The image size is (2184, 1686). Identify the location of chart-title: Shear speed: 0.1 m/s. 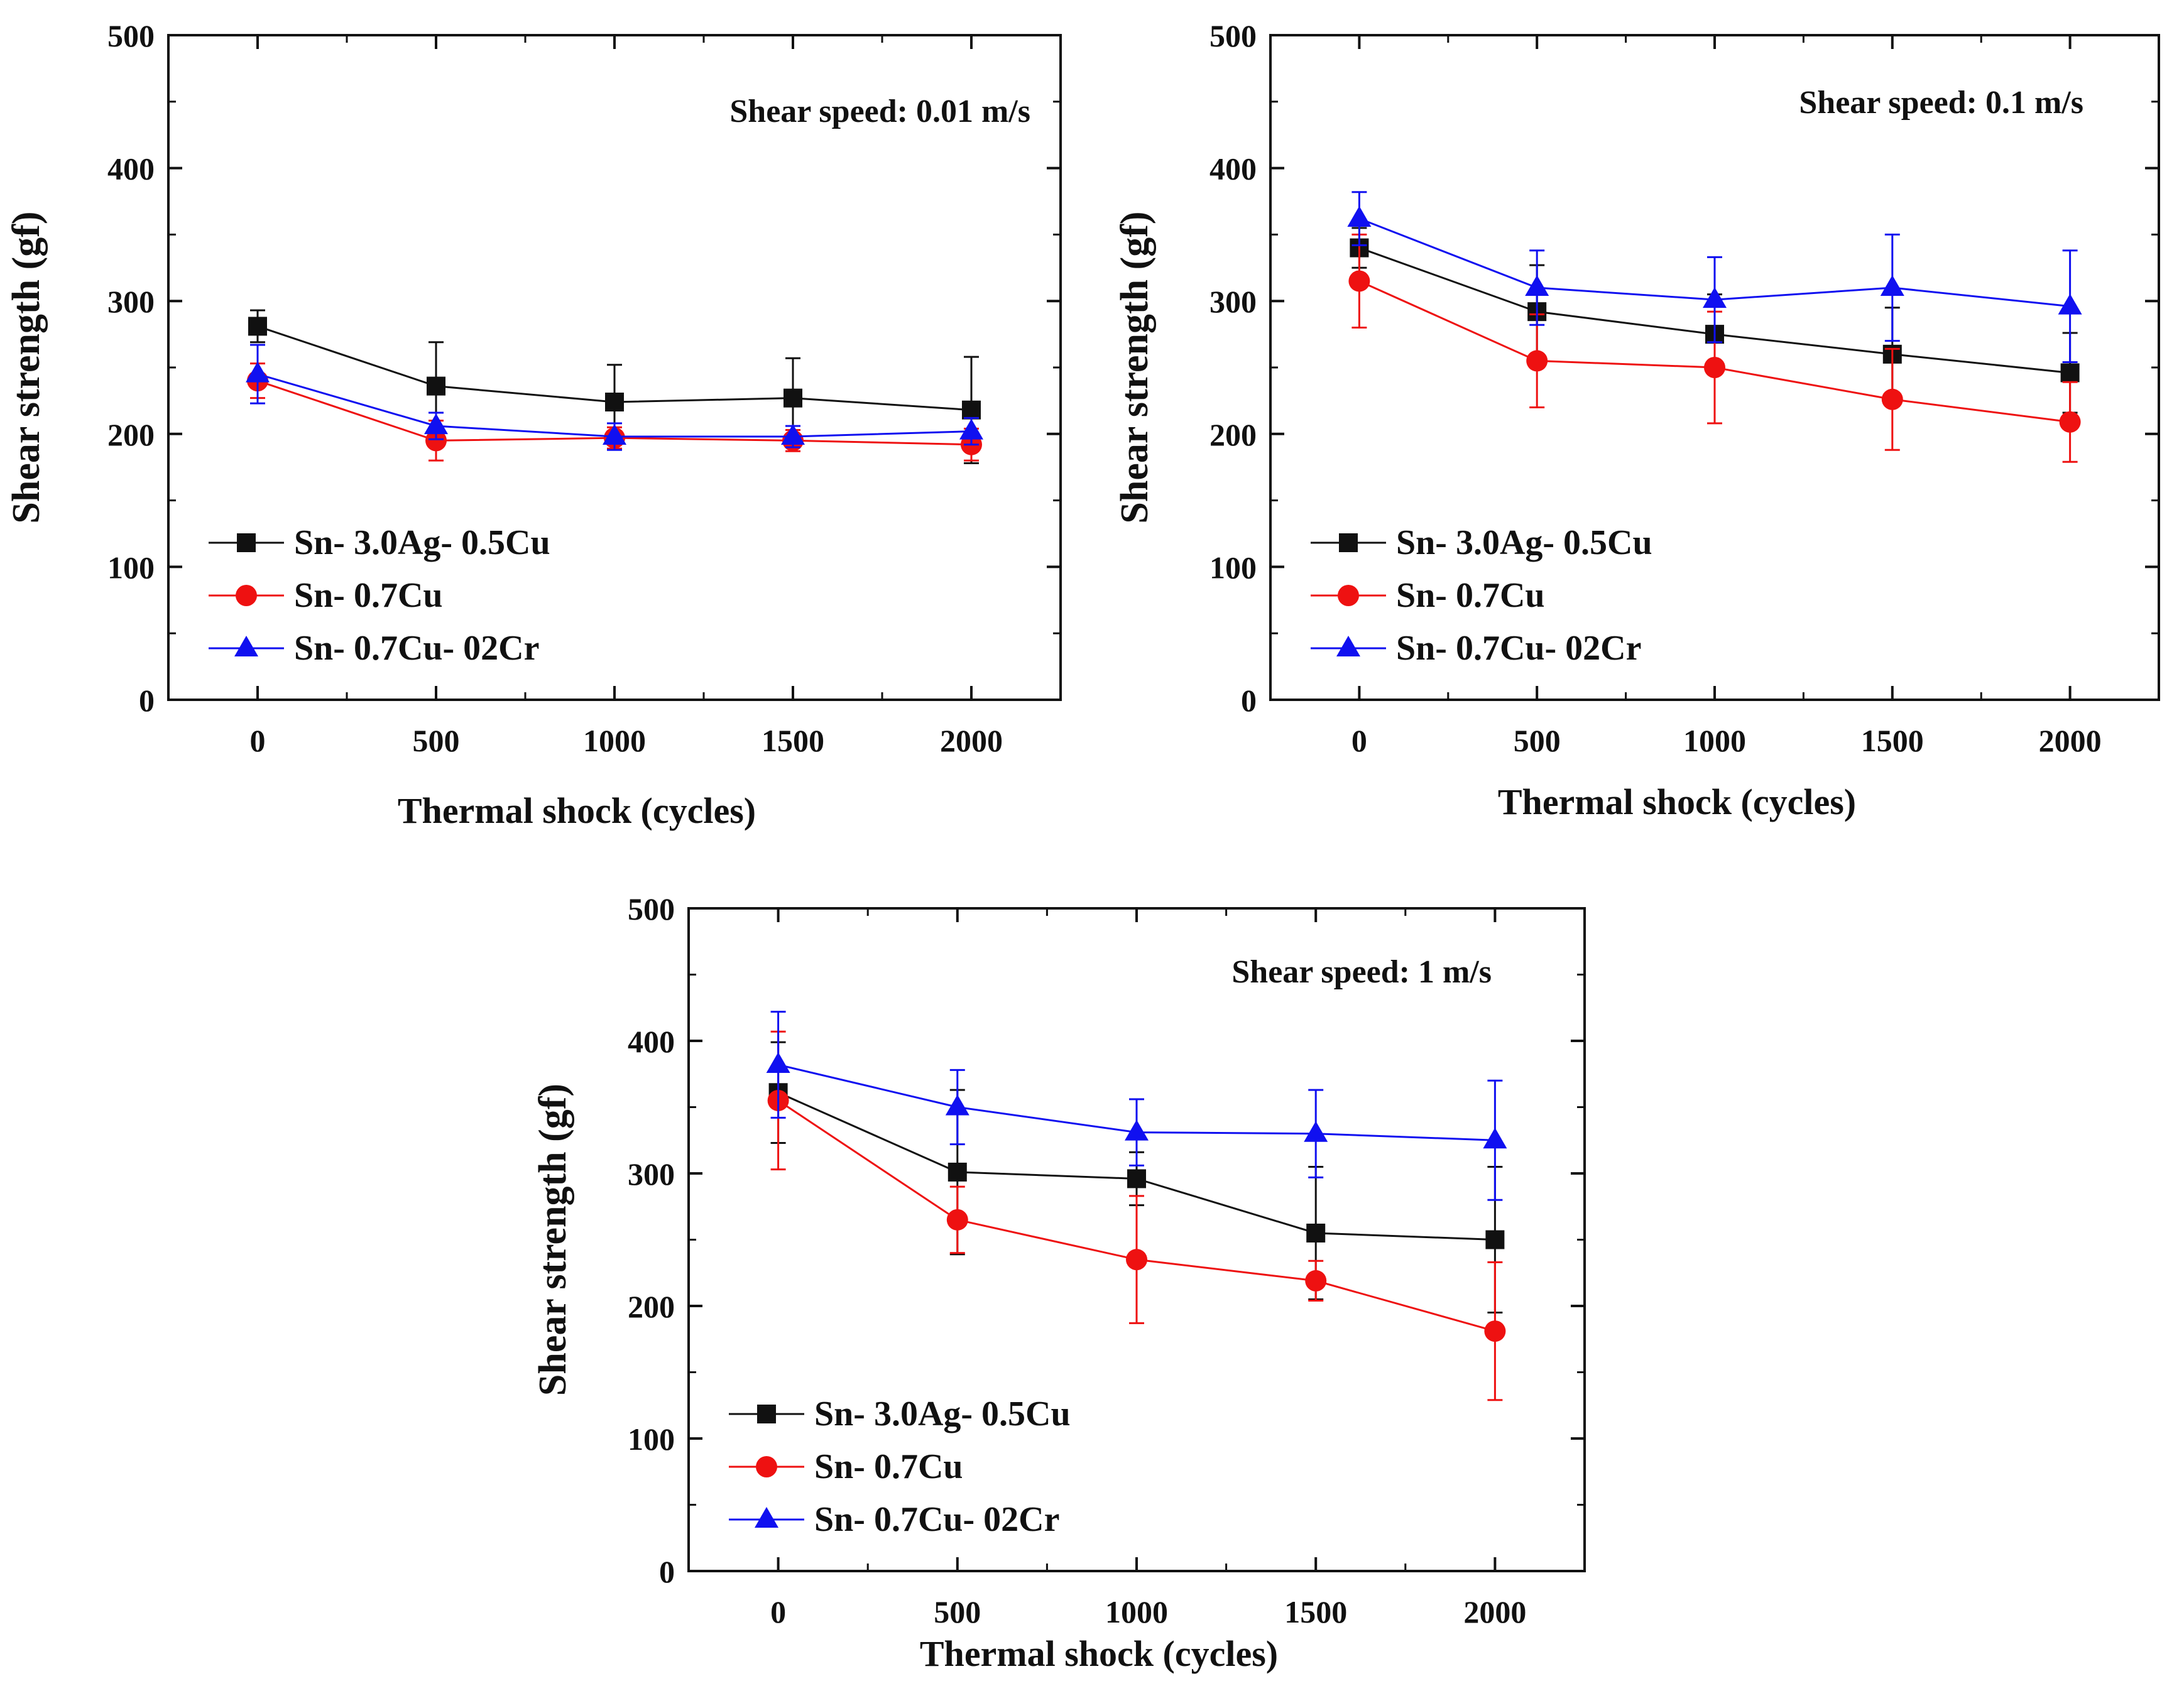
(1941, 103).